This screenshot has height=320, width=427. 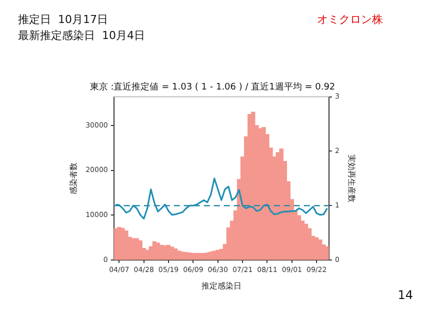 What do you see at coordinates (63, 19) in the screenshot?
I see `text: 推定日 10月17日` at bounding box center [63, 19].